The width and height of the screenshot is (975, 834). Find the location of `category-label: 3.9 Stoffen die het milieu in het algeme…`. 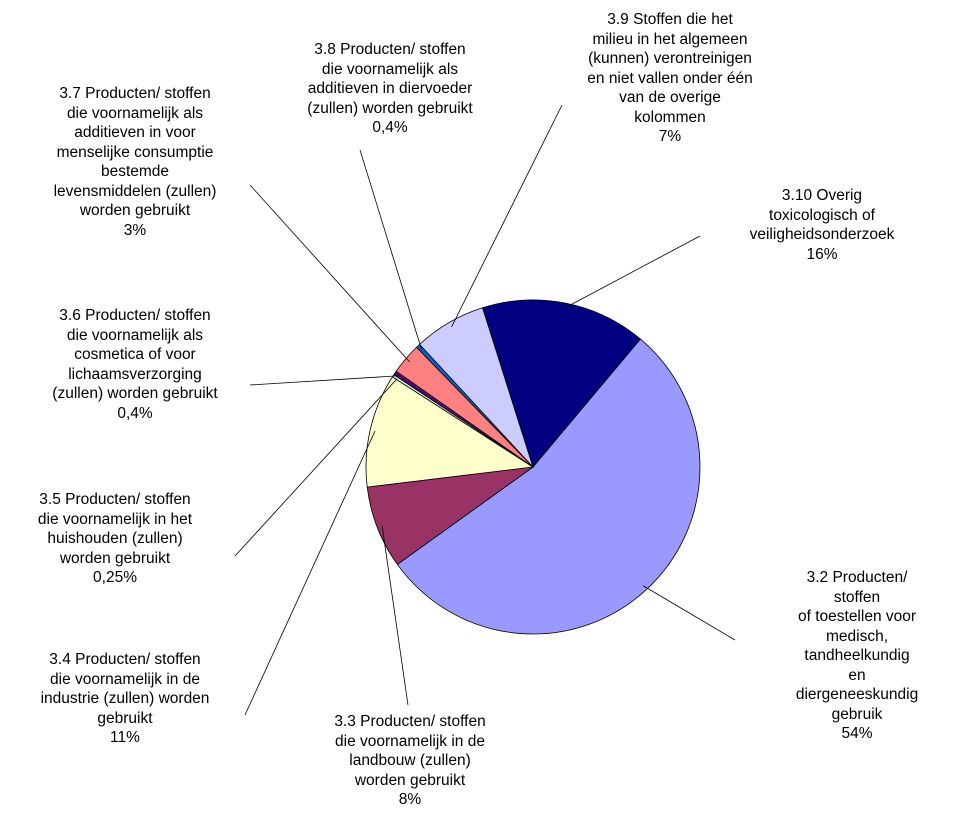

category-label: 3.9 Stoffen die het milieu in het algeme… is located at coordinates (670, 68).